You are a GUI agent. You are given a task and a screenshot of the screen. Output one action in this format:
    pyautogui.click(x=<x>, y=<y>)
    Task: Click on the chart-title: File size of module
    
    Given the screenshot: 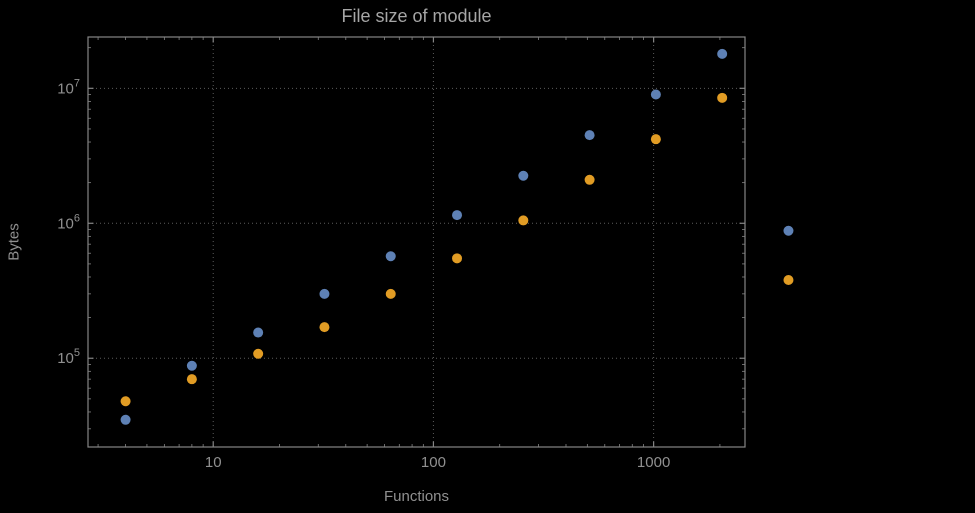 What is the action you would take?
    pyautogui.click(x=416, y=16)
    